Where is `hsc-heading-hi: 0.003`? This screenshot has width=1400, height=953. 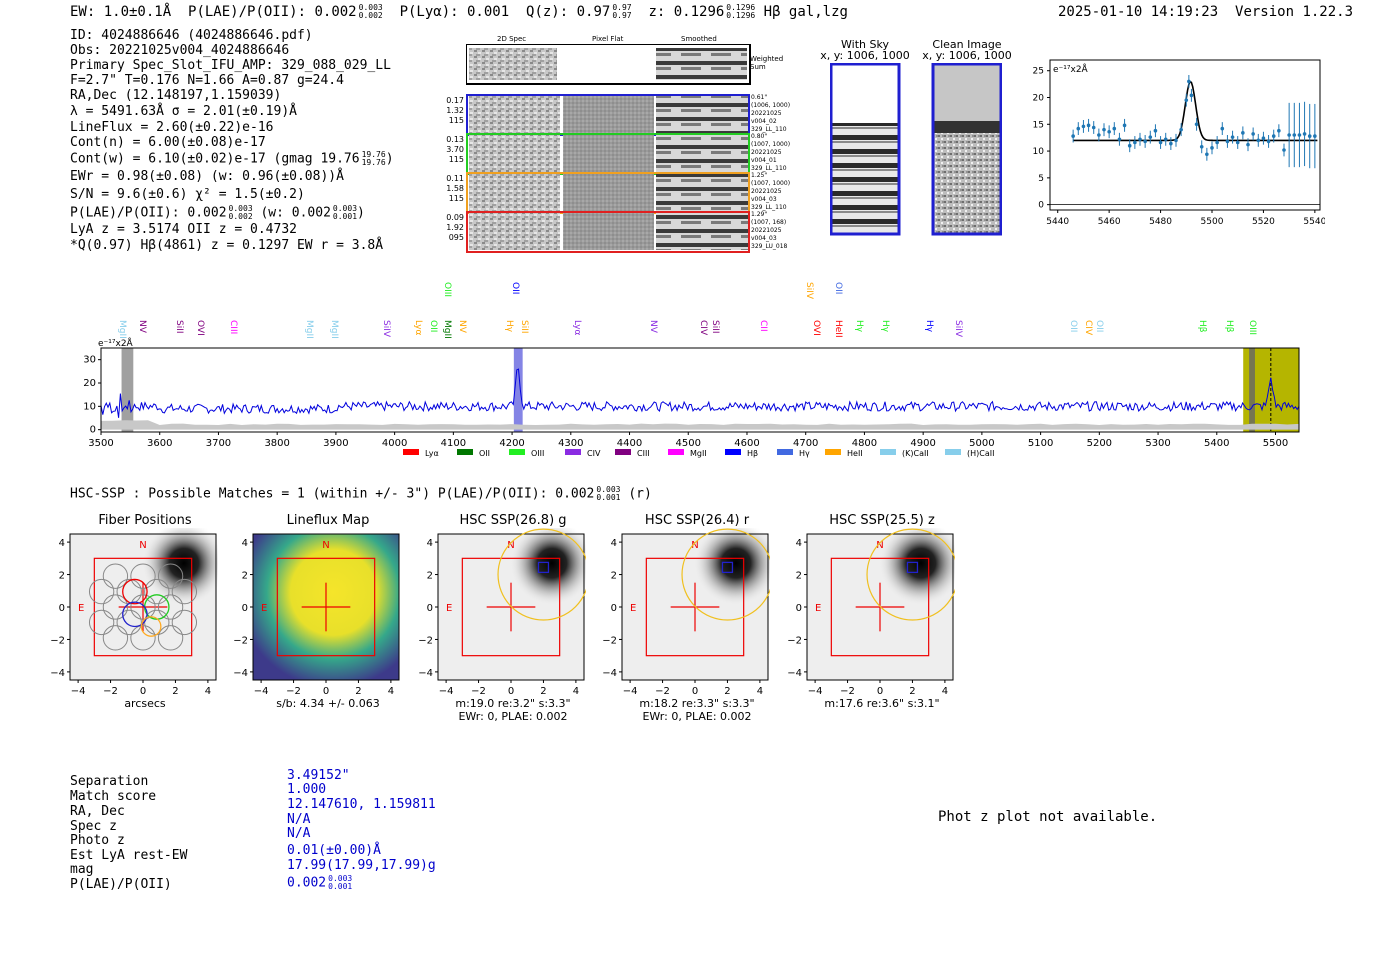 hsc-heading-hi: 0.003 is located at coordinates (608, 489).